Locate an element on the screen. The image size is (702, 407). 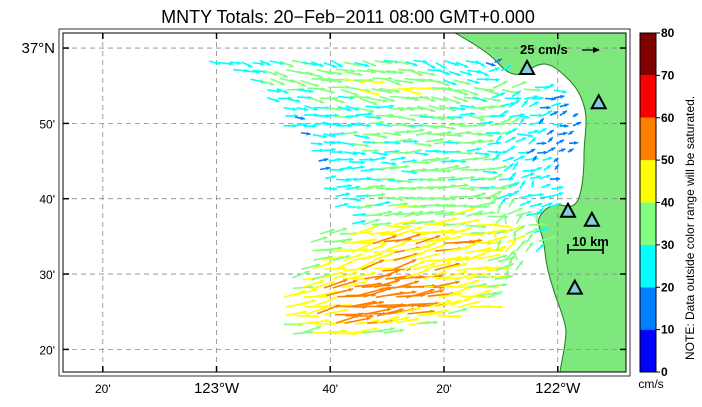
colorbar: 0 10 20 30 40 50 60 70 80 is located at coordinates (657, 202).